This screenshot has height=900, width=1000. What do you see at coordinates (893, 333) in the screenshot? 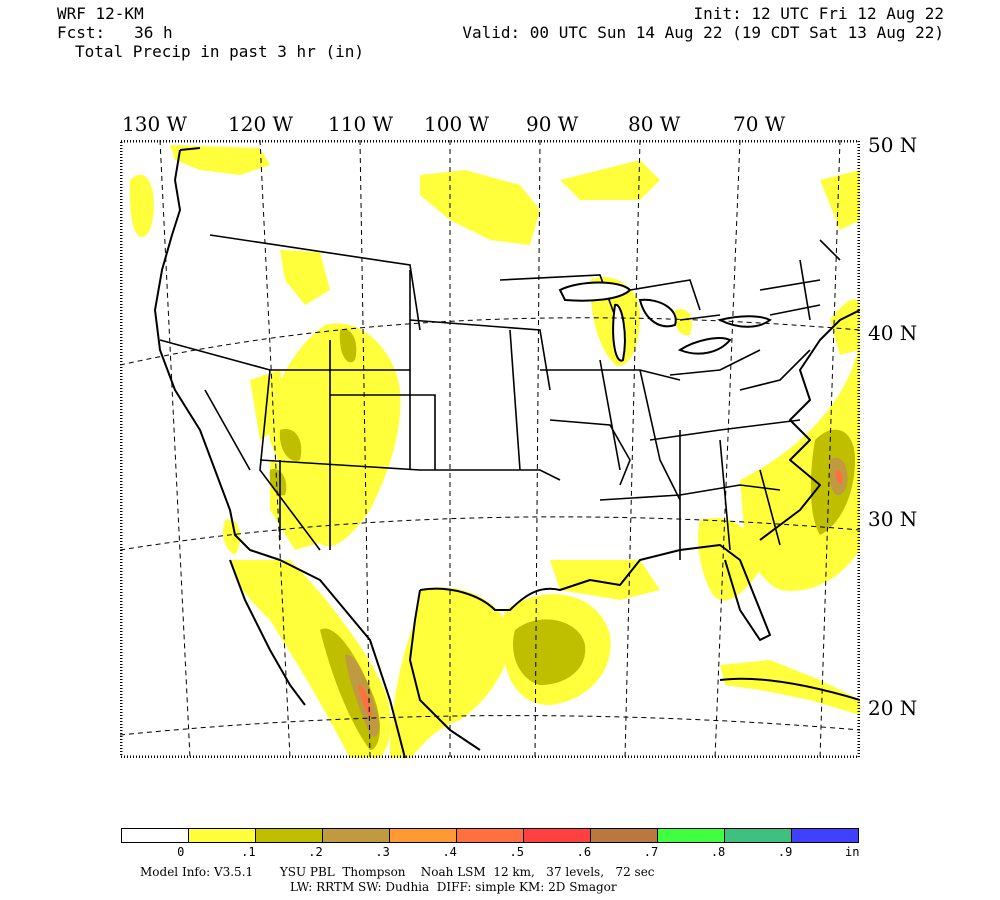
I see `lat-label: 40 N` at bounding box center [893, 333].